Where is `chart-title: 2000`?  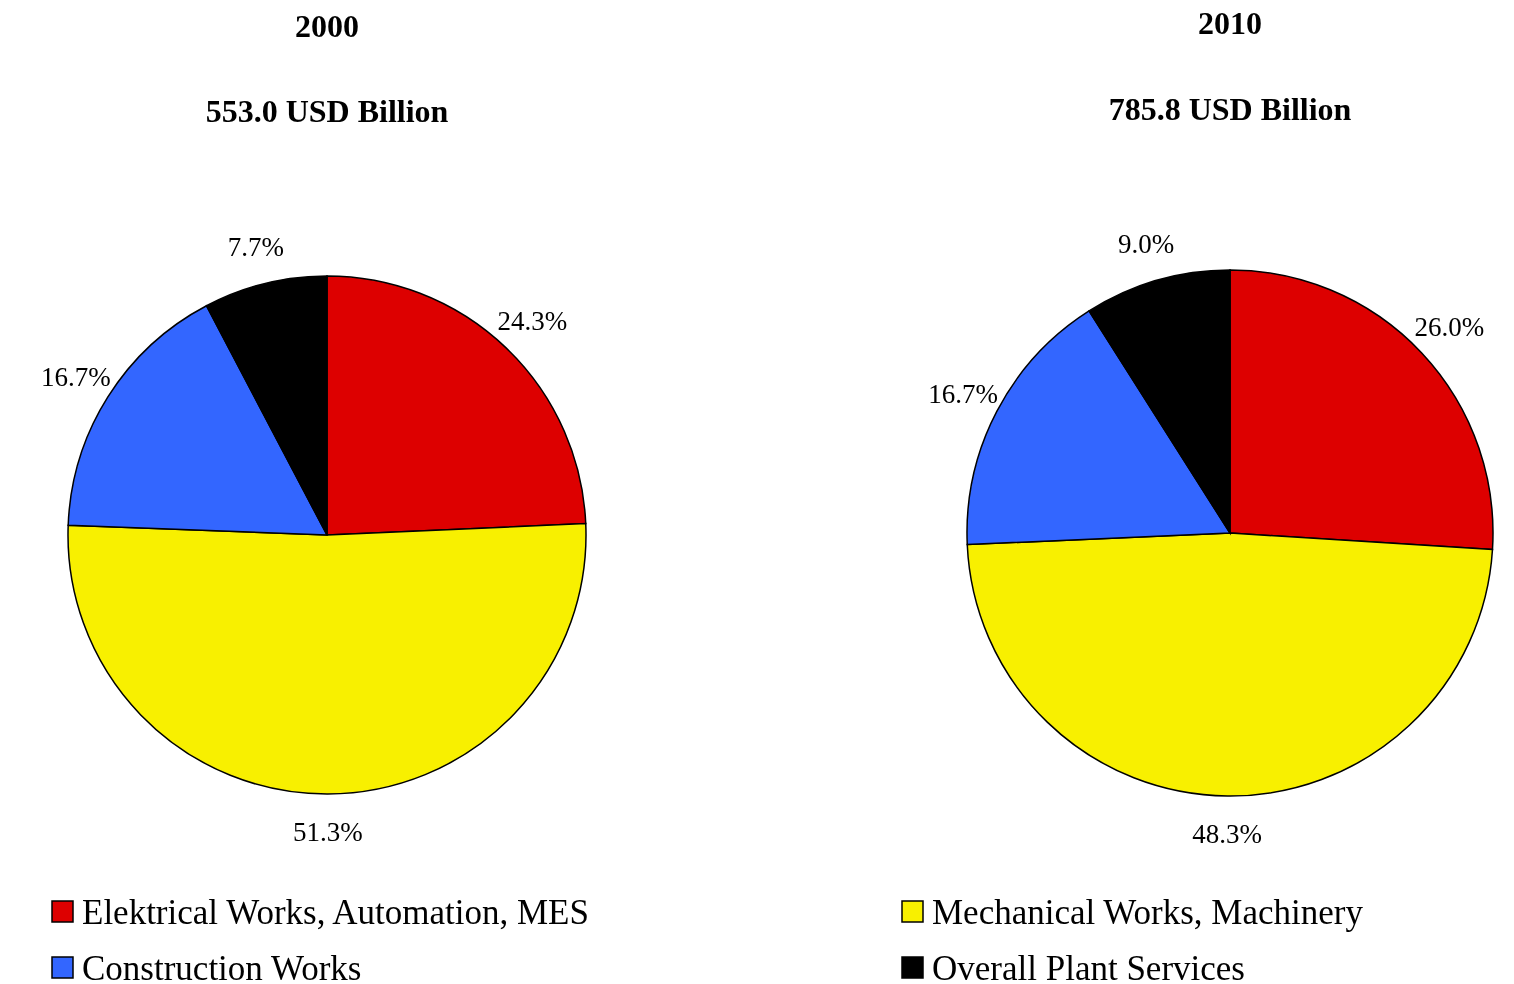 chart-title: 2000 is located at coordinates (327, 26).